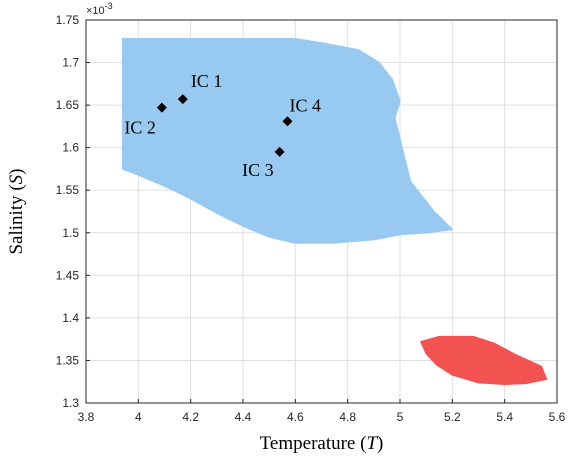 This screenshot has height=466, width=576. Describe the element at coordinates (557, 417) in the screenshot. I see `x-tick-label: 5.6` at that location.